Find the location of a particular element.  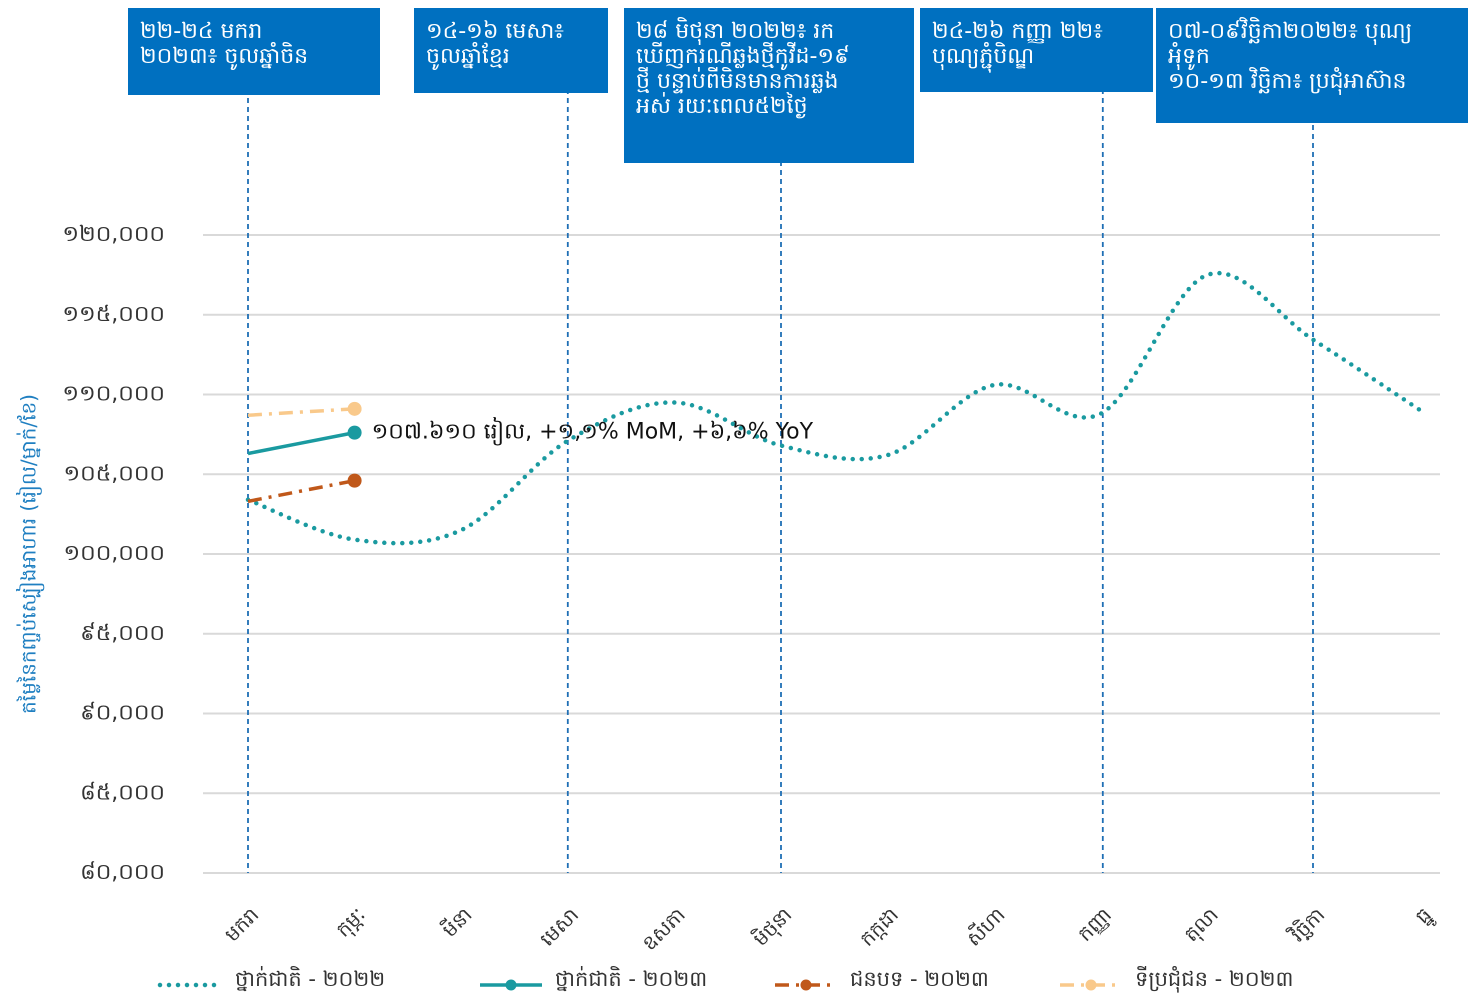

legend-label: ថ្នាក់ជាតិ - ២០២៣ is located at coordinates (631, 979).